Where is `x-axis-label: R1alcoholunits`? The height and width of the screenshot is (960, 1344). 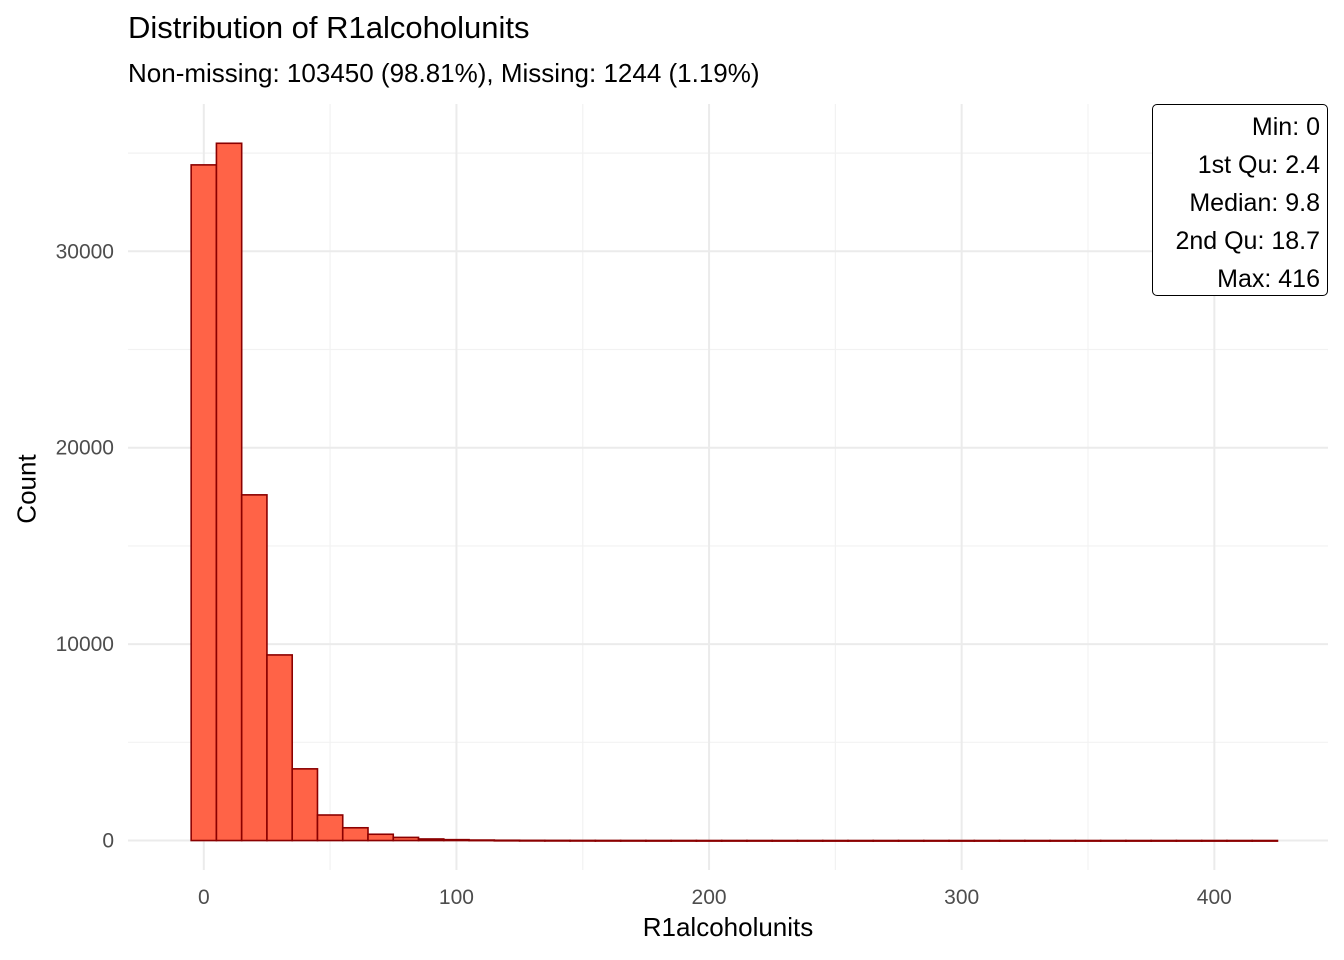
x-axis-label: R1alcoholunits is located at coordinates (728, 927).